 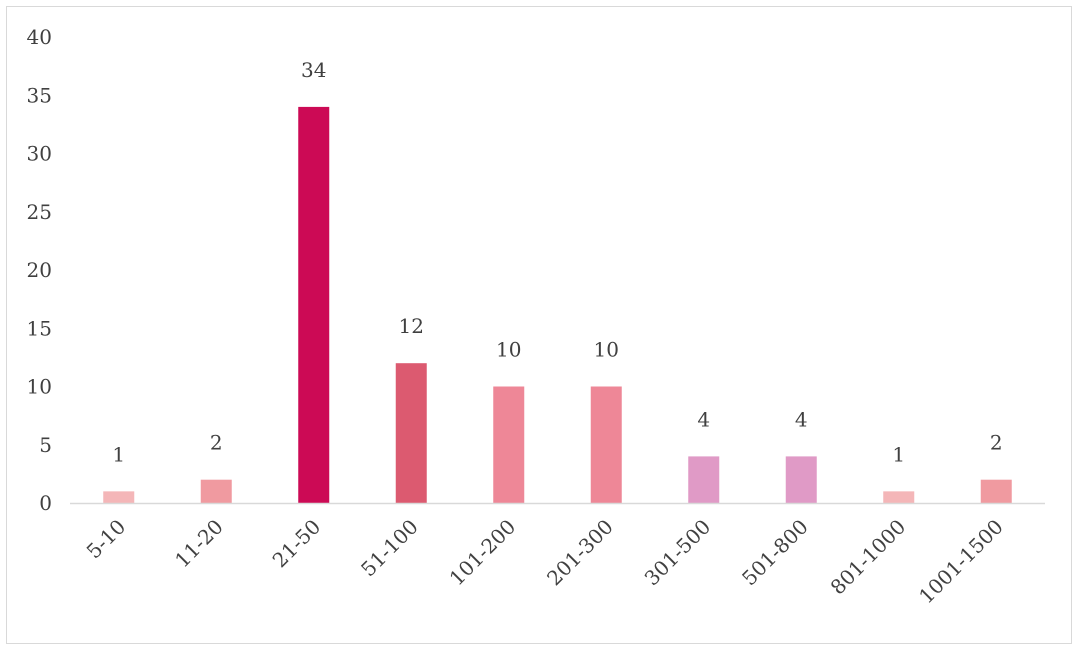 I want to click on x-tick-label: 11-20, so click(x=199, y=544).